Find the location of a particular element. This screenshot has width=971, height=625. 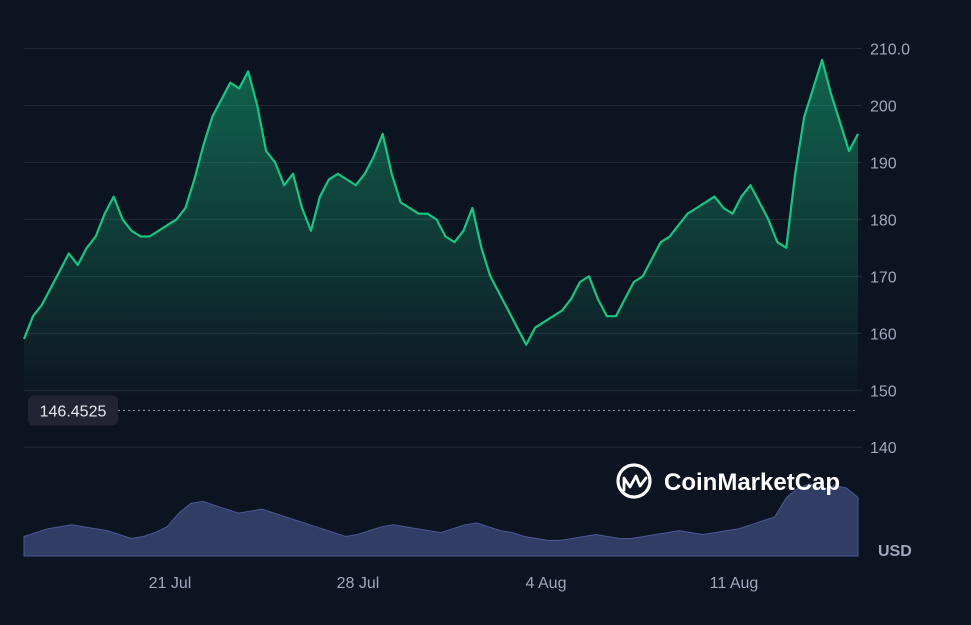

y-tick-label: 170 is located at coordinates (883, 277).